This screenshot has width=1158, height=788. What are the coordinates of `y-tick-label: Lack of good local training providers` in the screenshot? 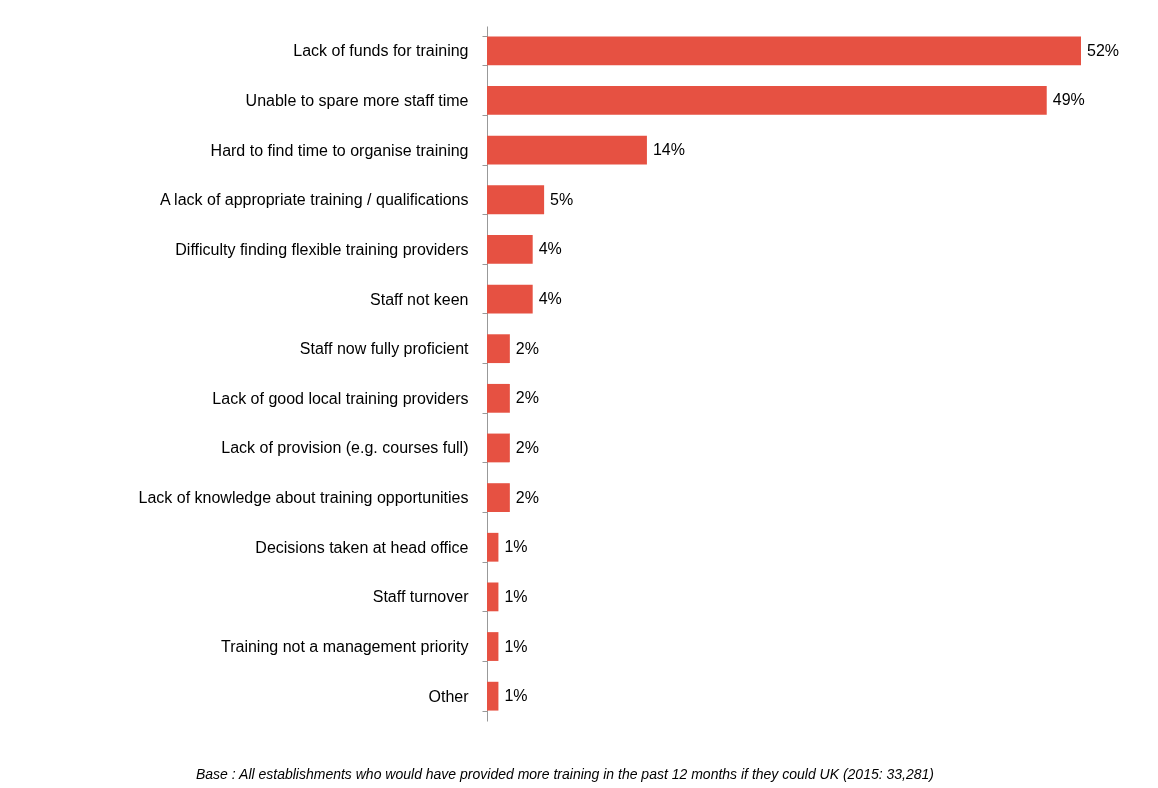 It's located at (340, 398).